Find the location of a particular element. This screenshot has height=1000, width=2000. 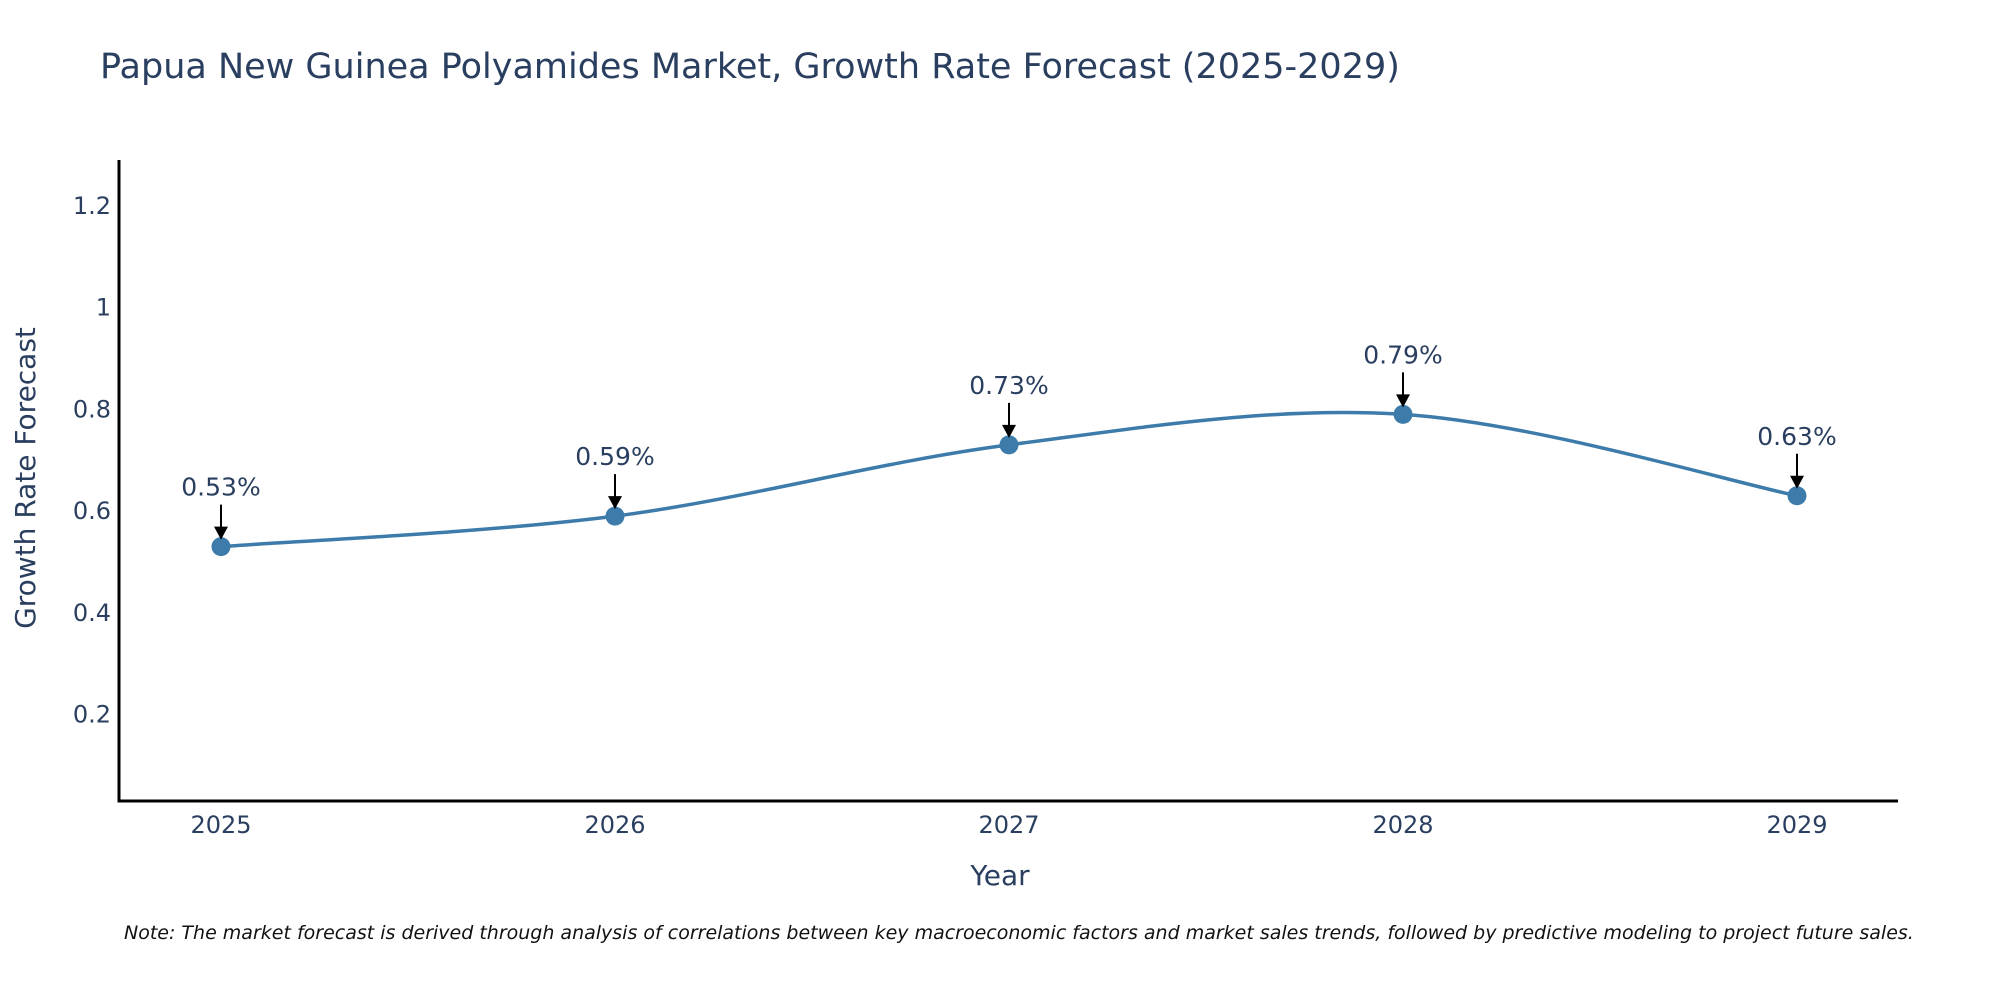

x-axis-title: Year is located at coordinates (999, 875).